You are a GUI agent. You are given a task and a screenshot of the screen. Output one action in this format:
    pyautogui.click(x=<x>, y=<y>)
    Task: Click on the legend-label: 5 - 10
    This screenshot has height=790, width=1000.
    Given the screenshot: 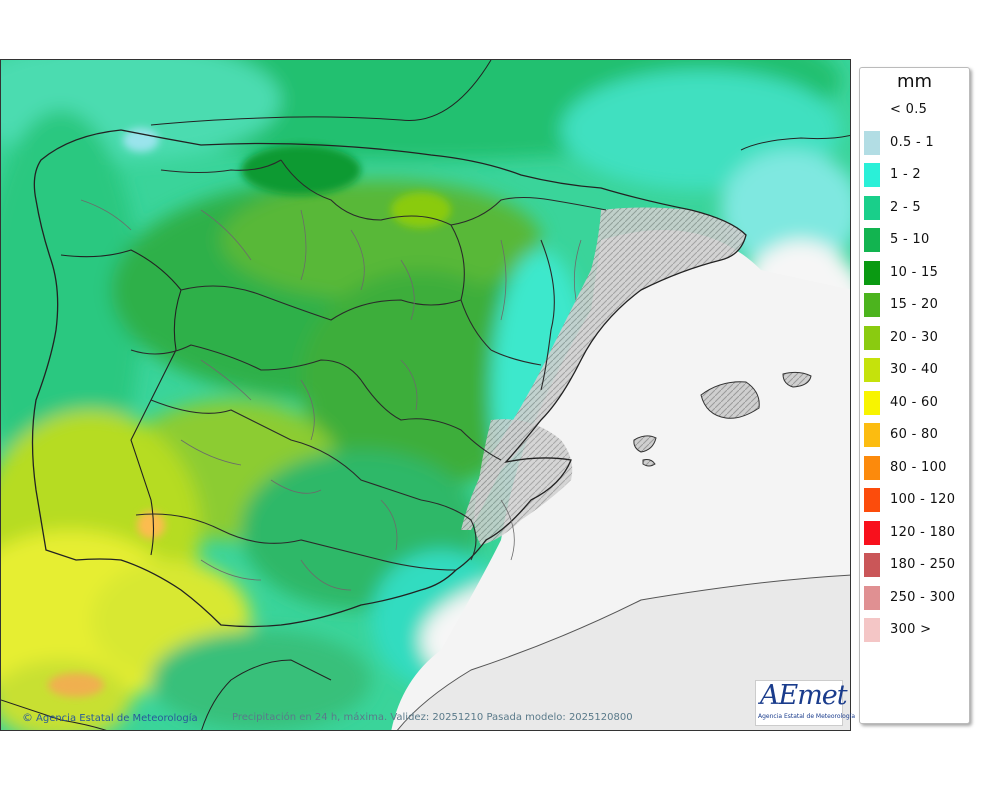 What is the action you would take?
    pyautogui.click(x=910, y=239)
    